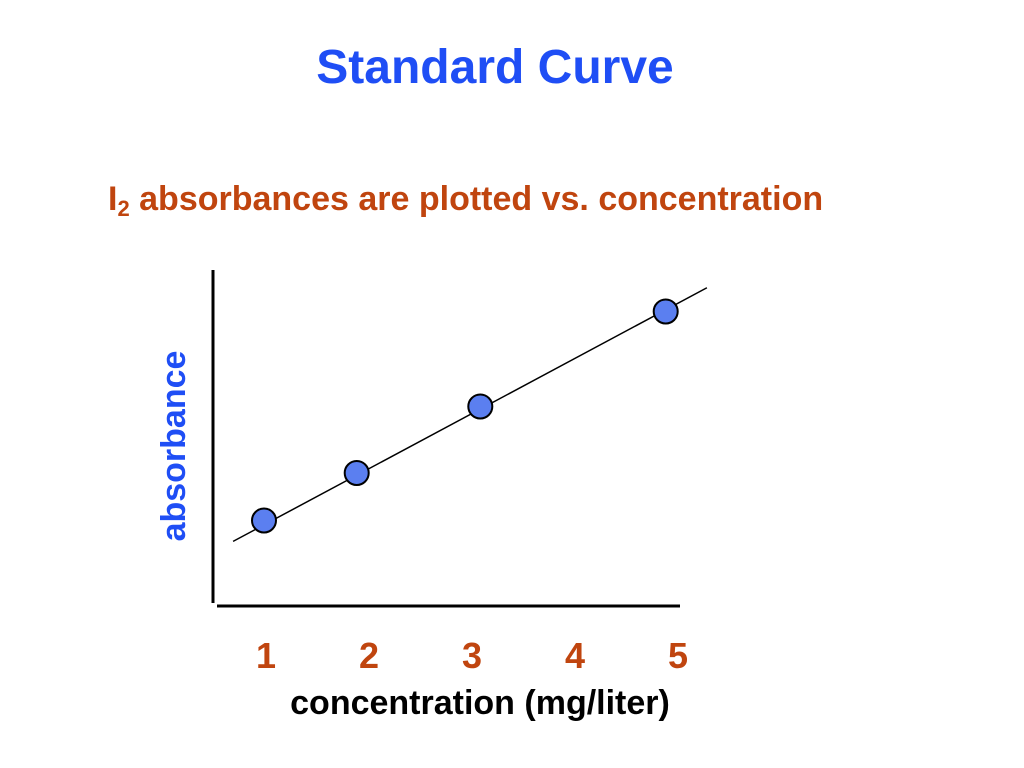 This screenshot has width=1024, height=768. I want to click on x-tick-label: 5, so click(678, 655).